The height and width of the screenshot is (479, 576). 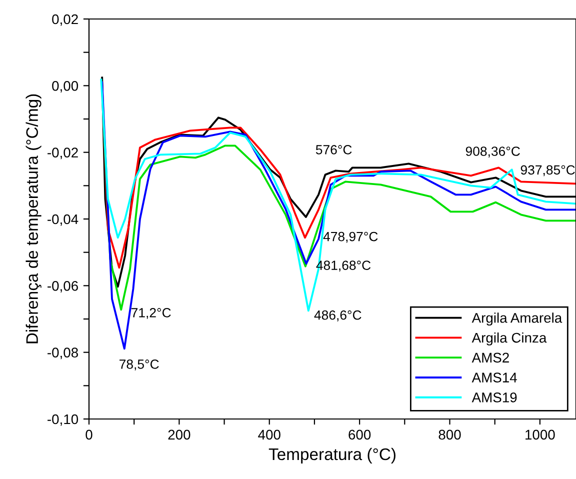 What do you see at coordinates (34, 219) in the screenshot?
I see `y-axis-title: Diferença de temperatura (°C/mg)` at bounding box center [34, 219].